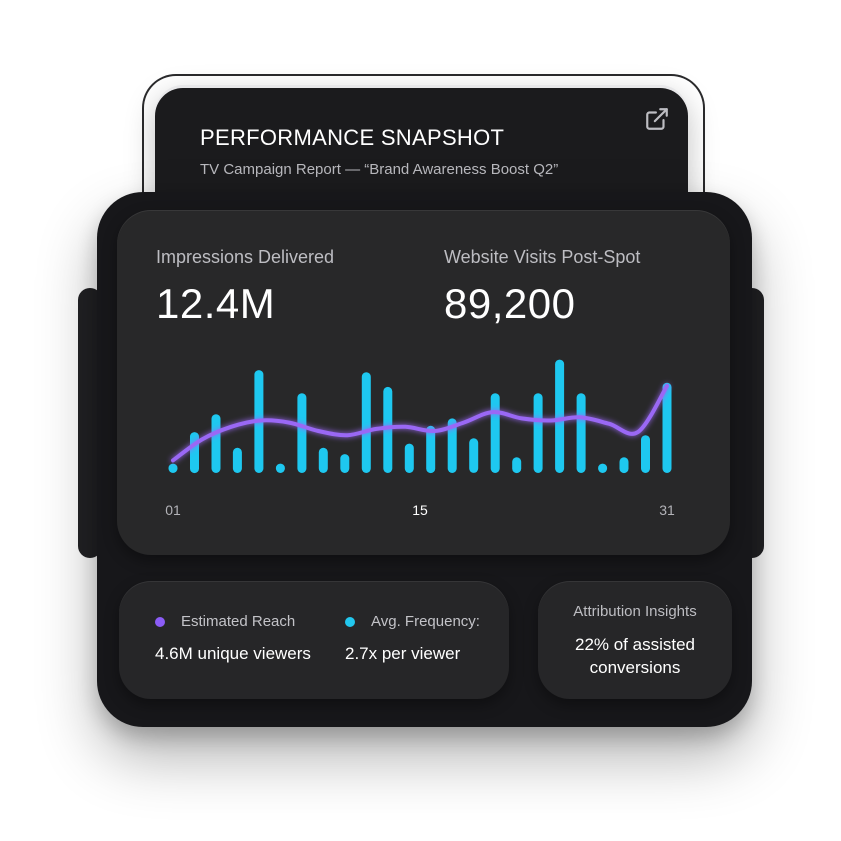  I want to click on frequency-value: 2.7x per viewer, so click(403, 653).